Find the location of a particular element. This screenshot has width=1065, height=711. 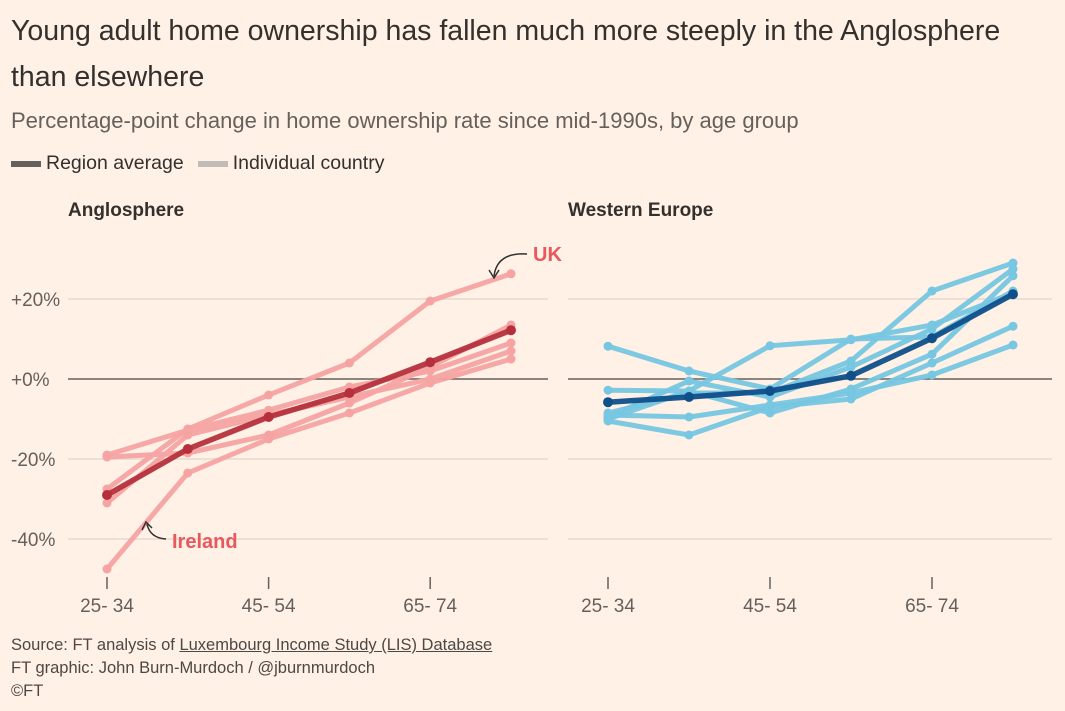

legend: Region average Individual country is located at coordinates (204, 163).